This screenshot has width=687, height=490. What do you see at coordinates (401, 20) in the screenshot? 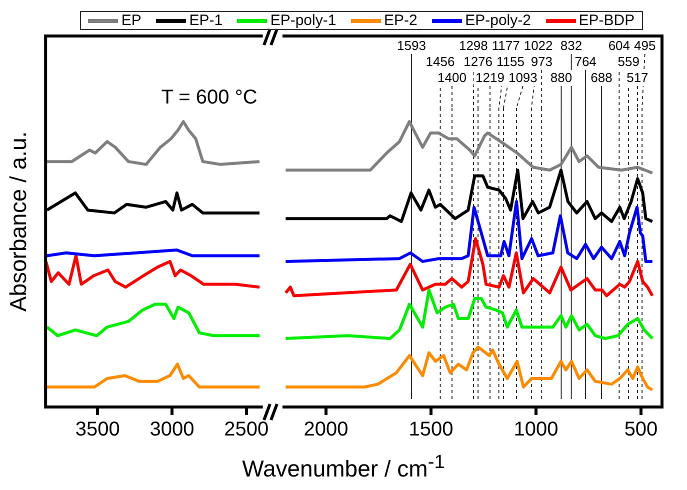
I see `legend-label: EP-2` at bounding box center [401, 20].